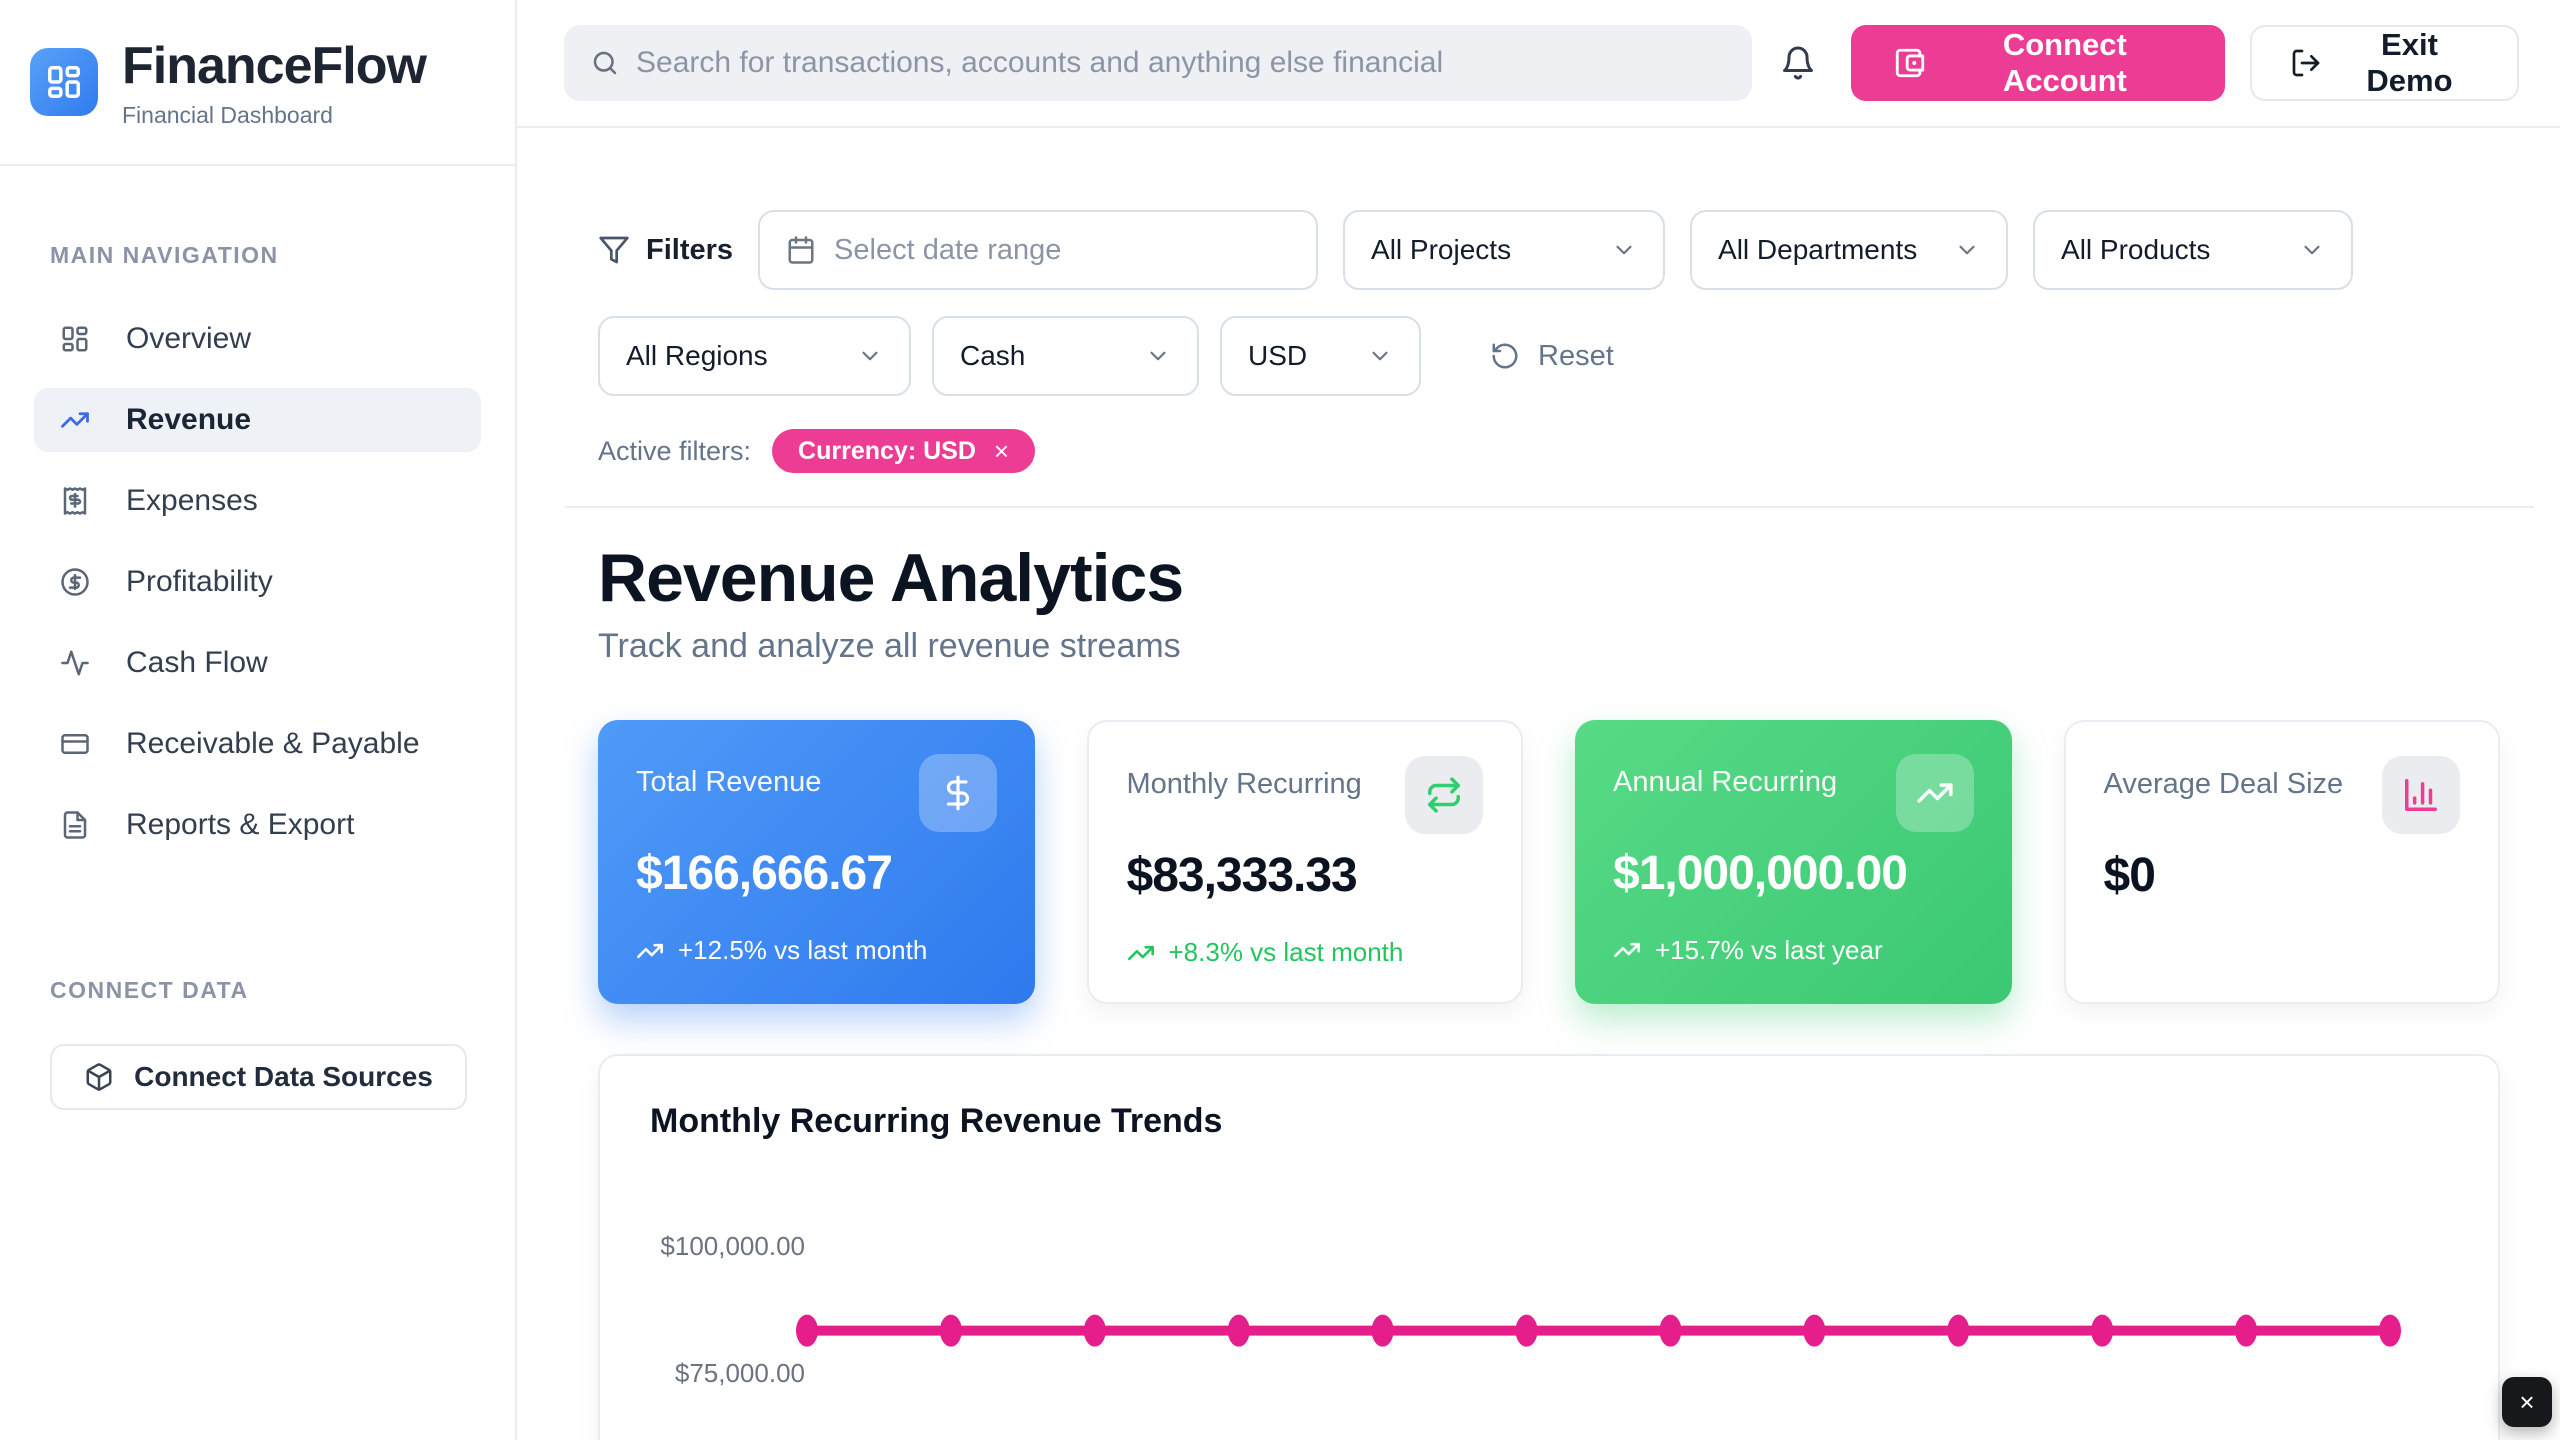  What do you see at coordinates (739, 1373) in the screenshot?
I see `y-axis-tick-label: $75,000.00` at bounding box center [739, 1373].